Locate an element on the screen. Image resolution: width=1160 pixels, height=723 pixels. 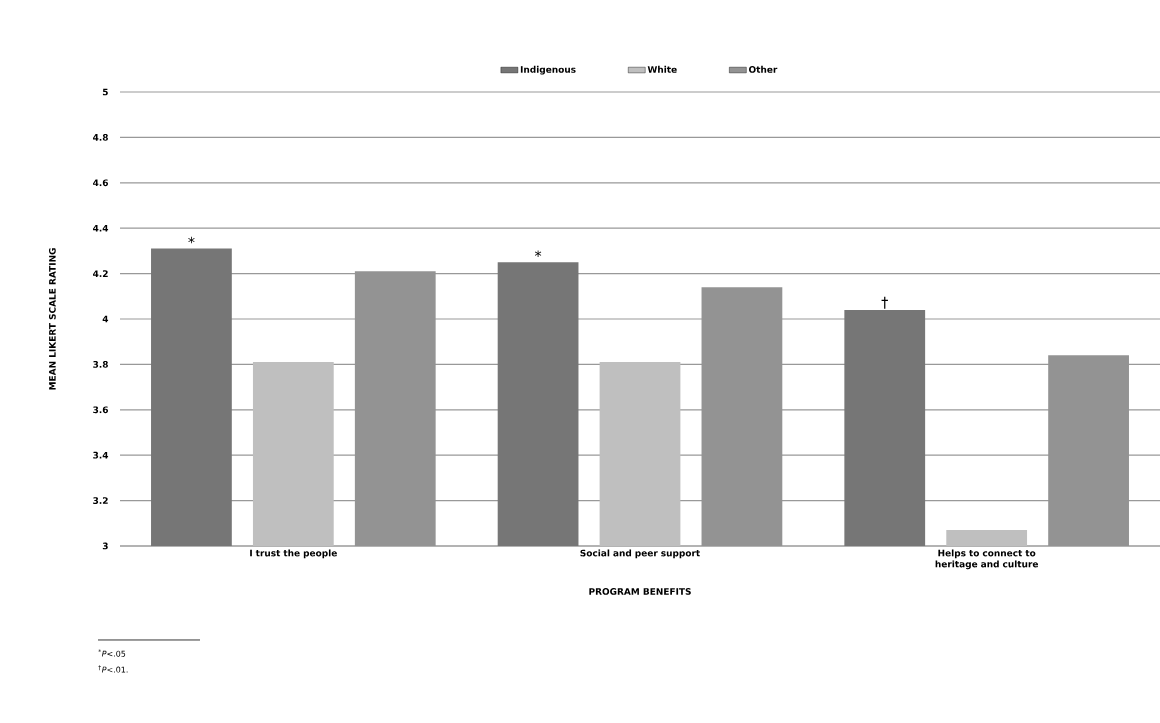
y-axis-title: MEAN LIKERT SCALE RATING is located at coordinates (52, 319).